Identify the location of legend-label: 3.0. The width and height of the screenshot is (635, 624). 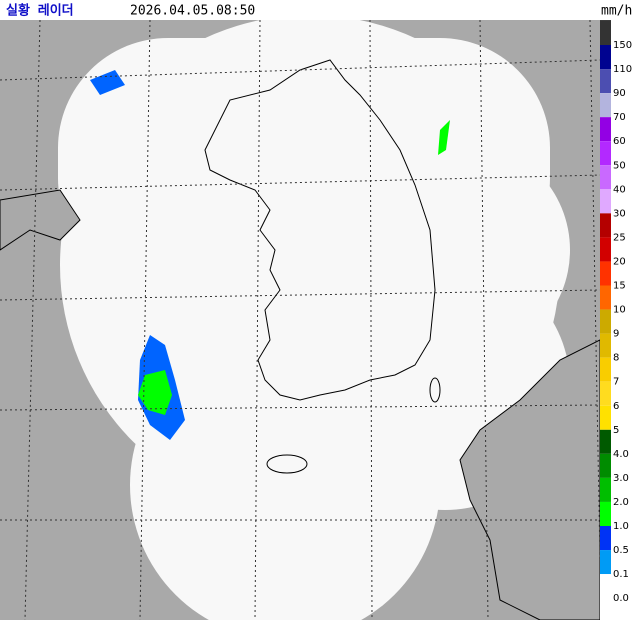
(621, 478).